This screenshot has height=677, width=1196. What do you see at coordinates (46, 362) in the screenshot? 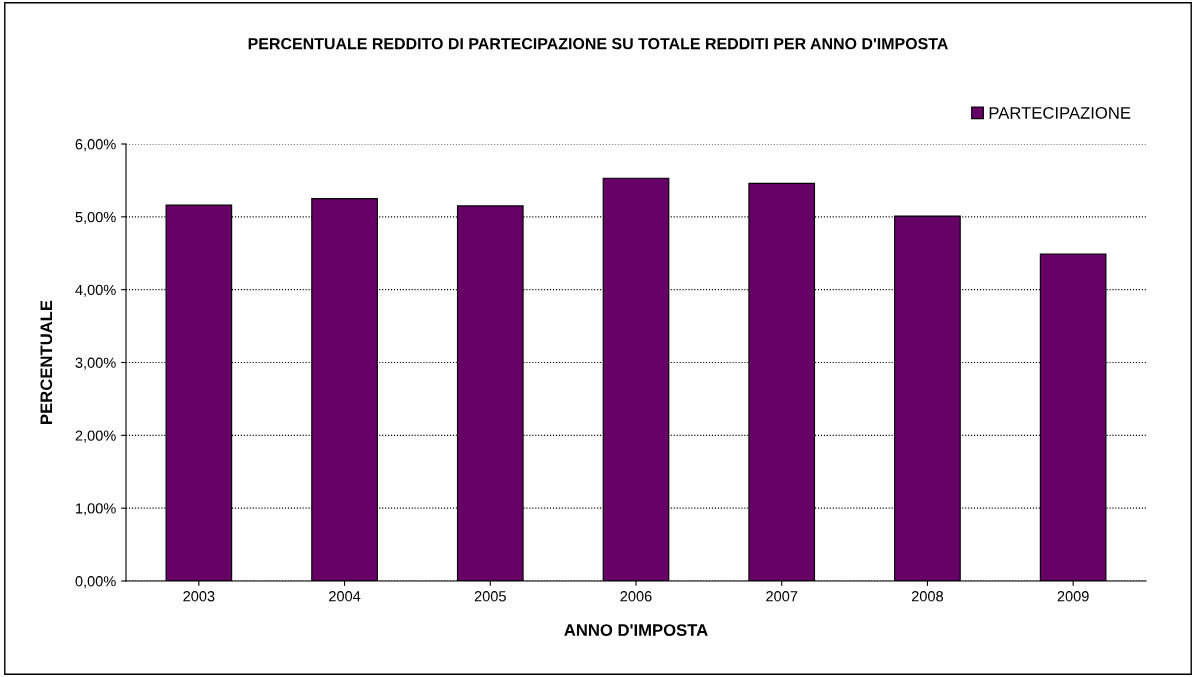
I see `y-axis-title: PERCENTUALE` at bounding box center [46, 362].